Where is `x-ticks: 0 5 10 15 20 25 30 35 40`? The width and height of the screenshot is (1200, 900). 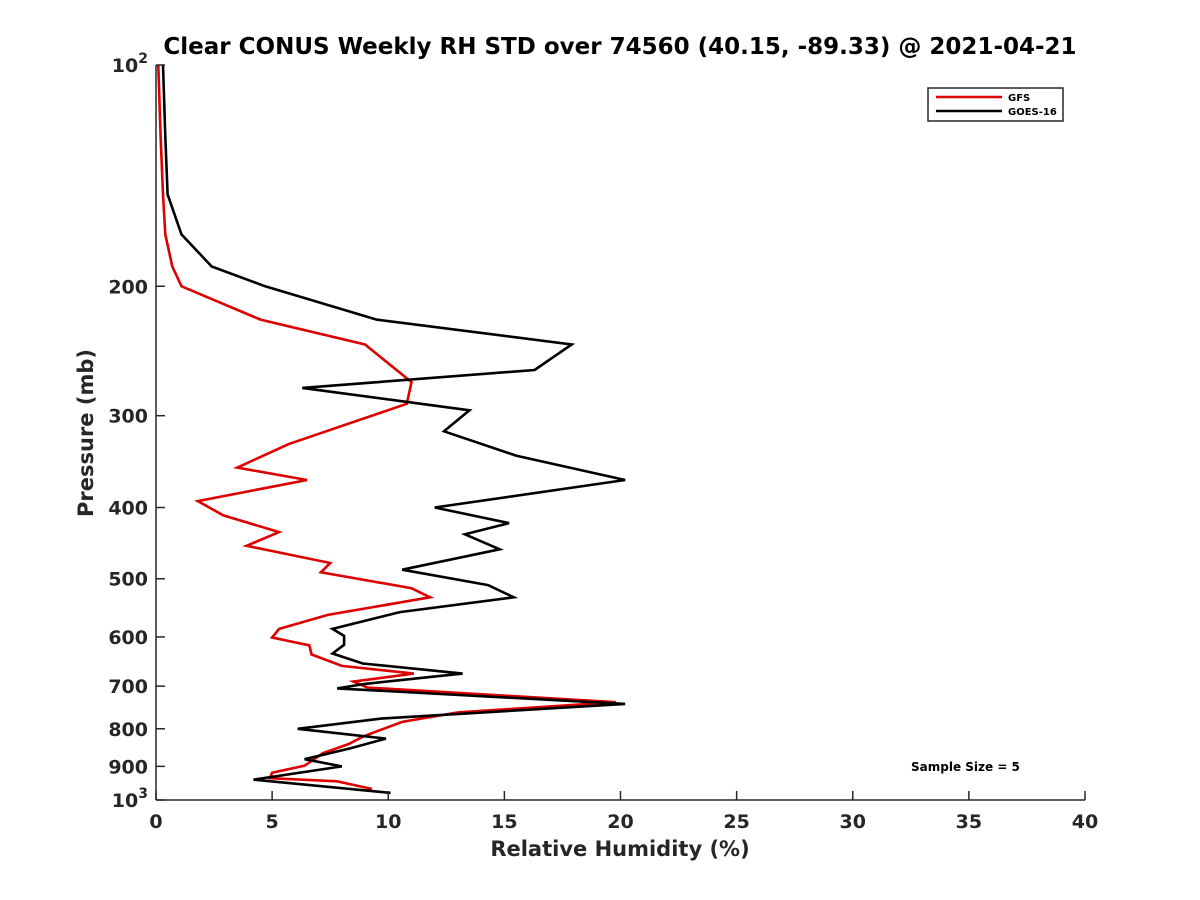
x-ticks: 0 5 10 15 20 25 30 35 40 is located at coordinates (623, 812).